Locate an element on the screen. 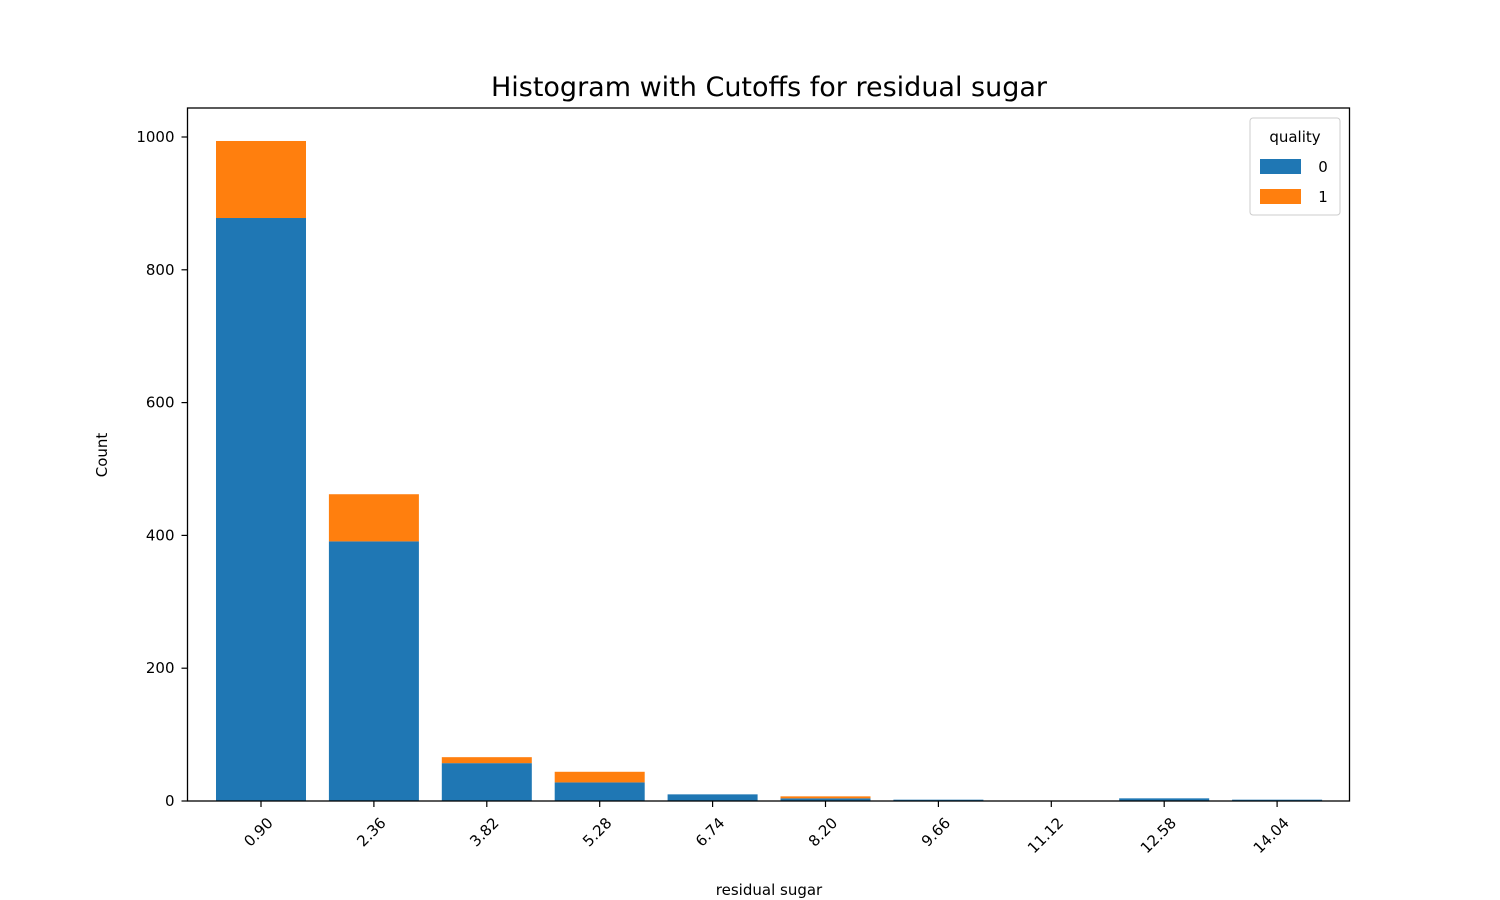 This screenshot has height=900, width=1500. y-tick-label-1000: 1000 is located at coordinates (155, 137).